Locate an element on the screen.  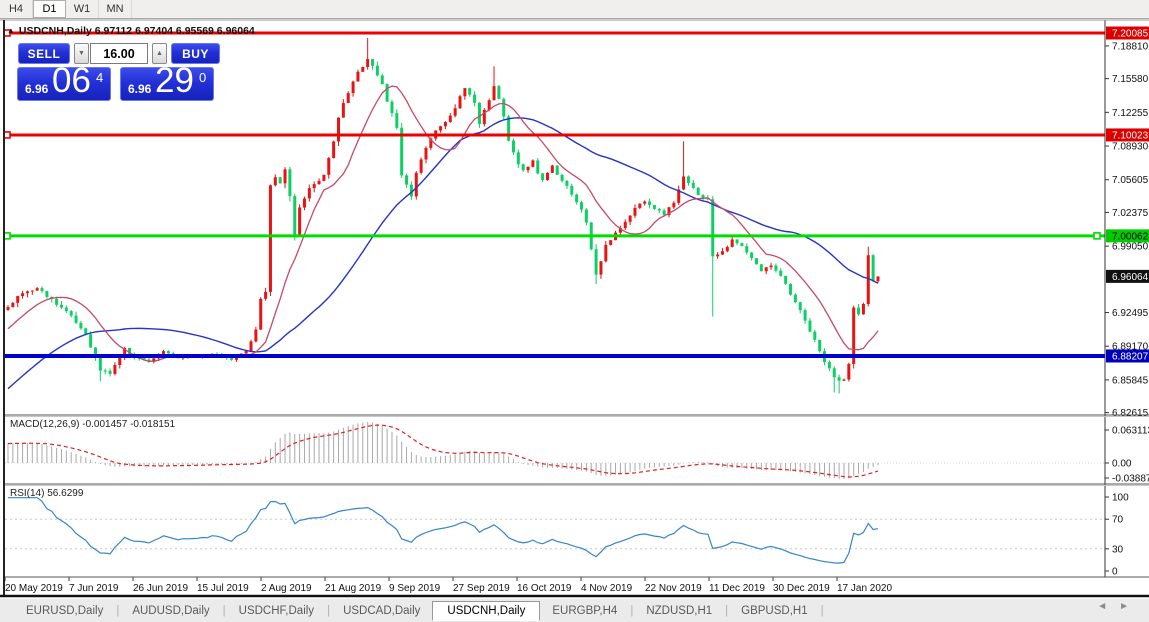
price-axis-label: 6.99050 is located at coordinates (1130, 247).